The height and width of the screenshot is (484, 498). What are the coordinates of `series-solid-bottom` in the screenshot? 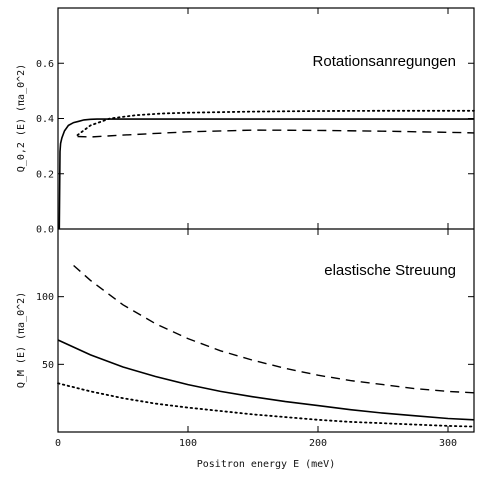 It's located at (266, 380).